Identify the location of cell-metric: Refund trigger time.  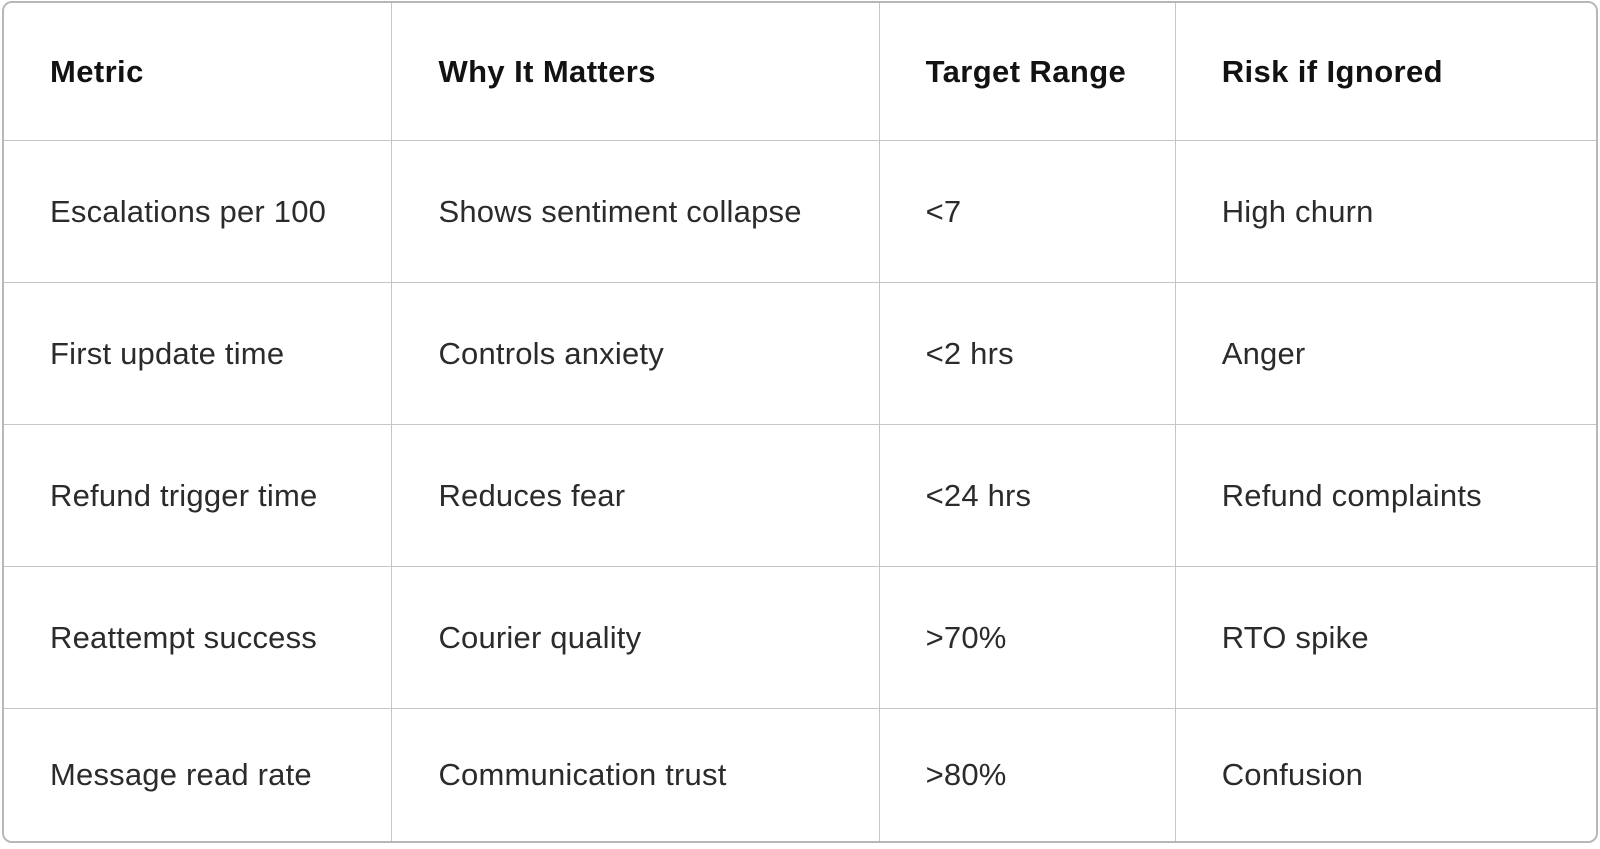
(198, 496).